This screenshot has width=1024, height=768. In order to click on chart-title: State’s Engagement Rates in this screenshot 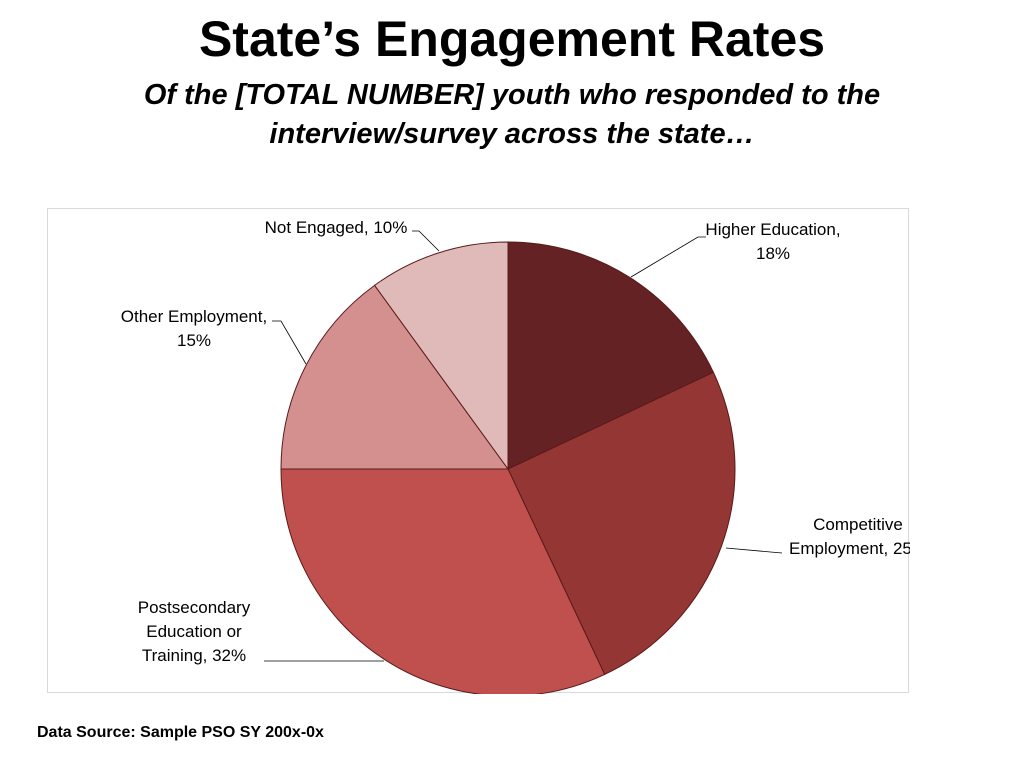, I will do `click(512, 39)`.